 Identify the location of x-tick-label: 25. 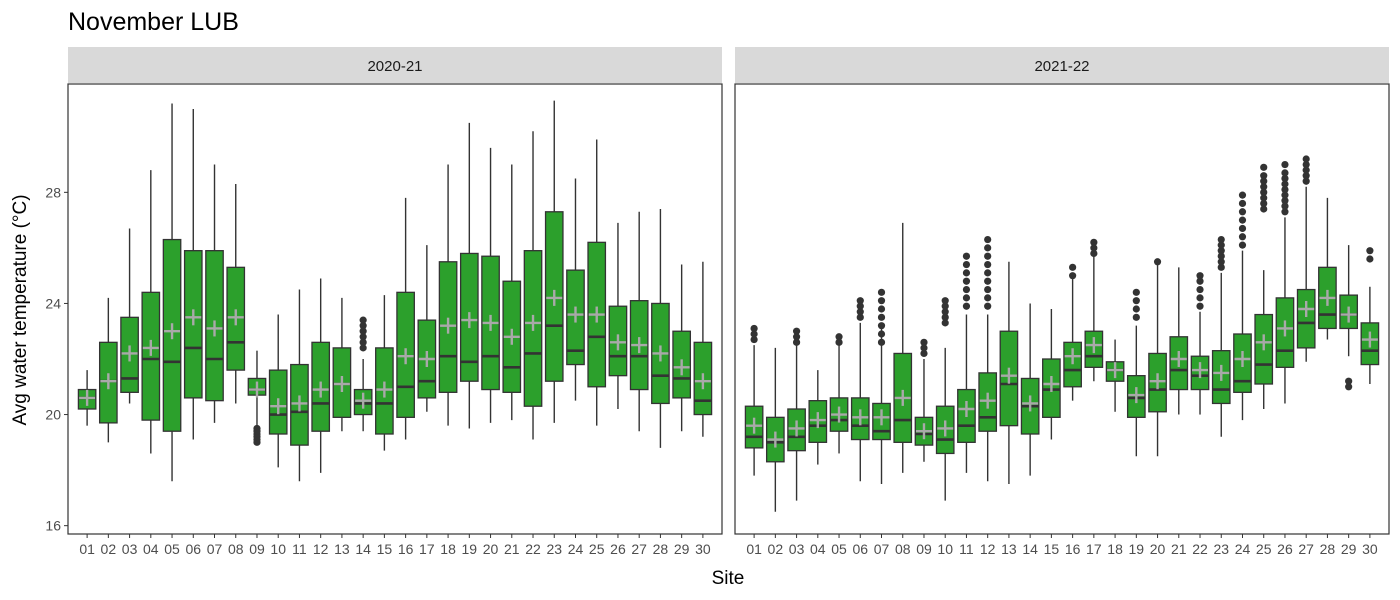
(1264, 549).